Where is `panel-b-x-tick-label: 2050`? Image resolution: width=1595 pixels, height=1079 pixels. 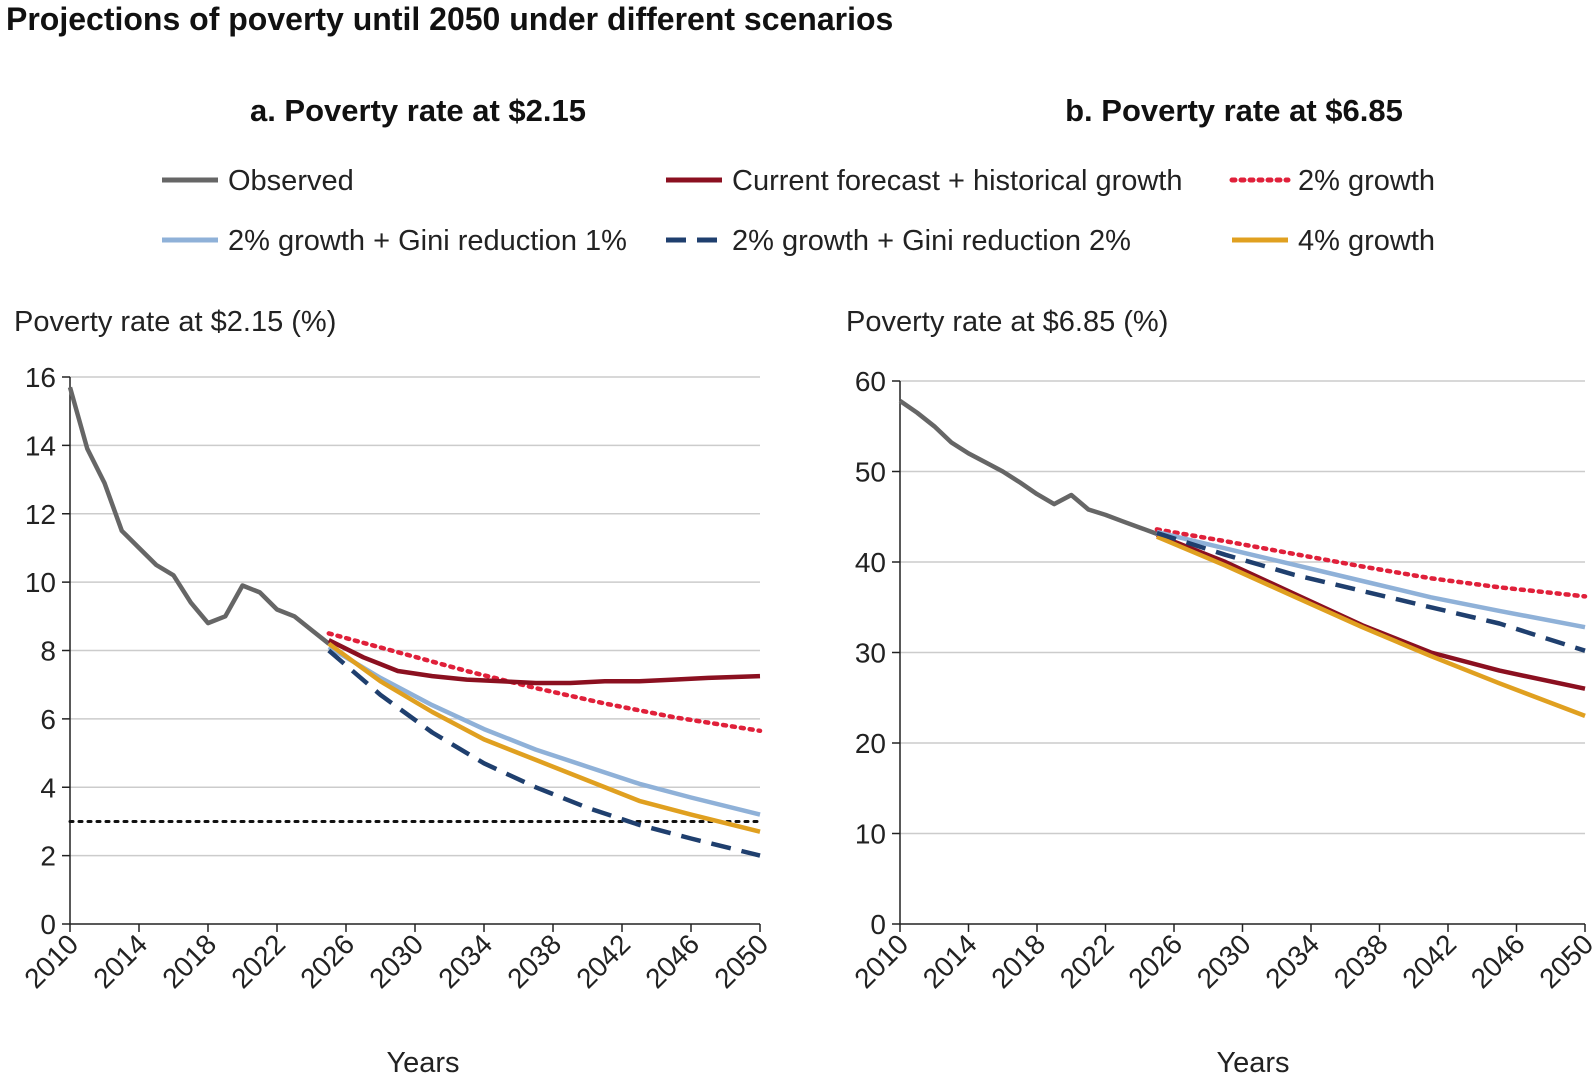 panel-b-x-tick-label: 2050 is located at coordinates (1564, 961).